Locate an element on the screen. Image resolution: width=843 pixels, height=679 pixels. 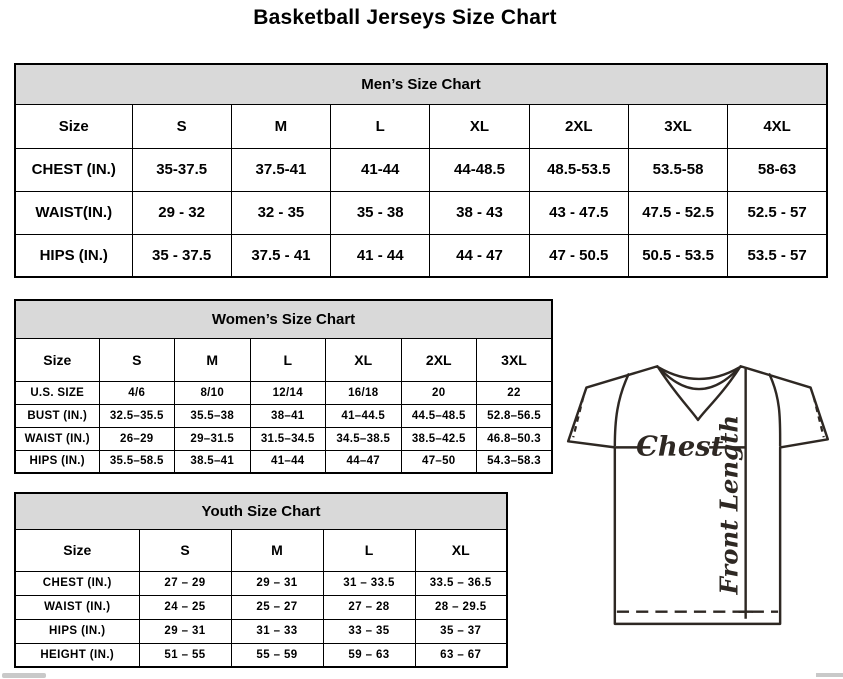
size-cell: 22 is located at coordinates (514, 392).